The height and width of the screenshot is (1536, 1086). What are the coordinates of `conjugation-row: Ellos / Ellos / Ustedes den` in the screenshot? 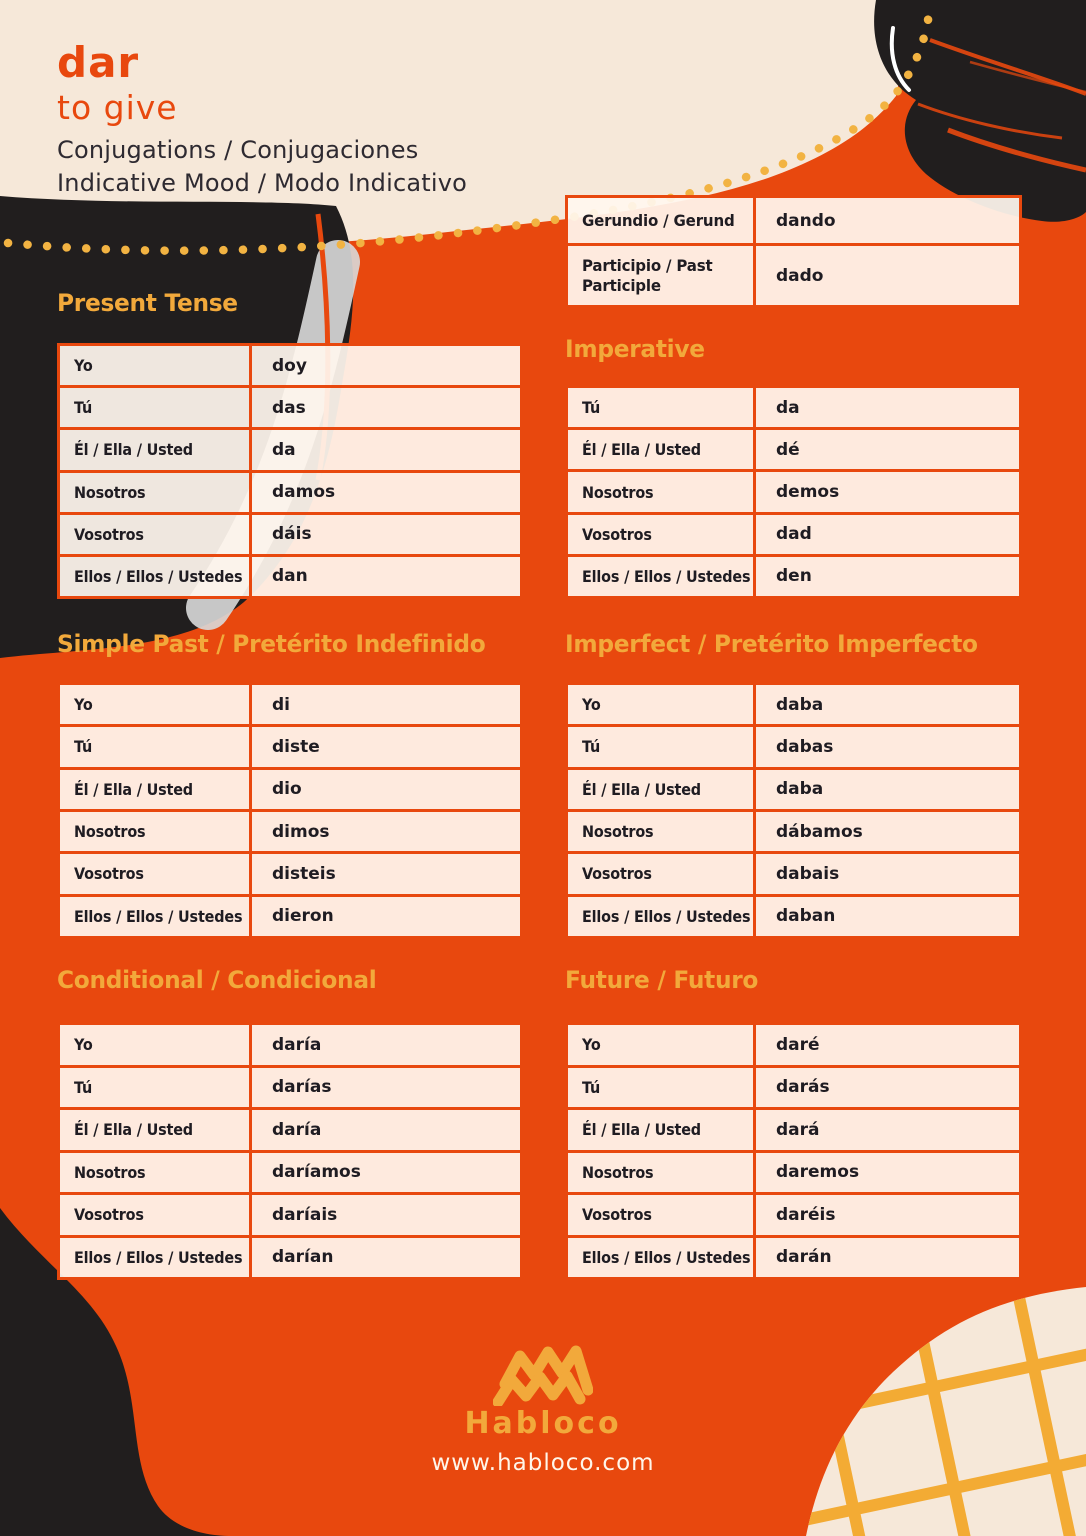 It's located at (793, 576).